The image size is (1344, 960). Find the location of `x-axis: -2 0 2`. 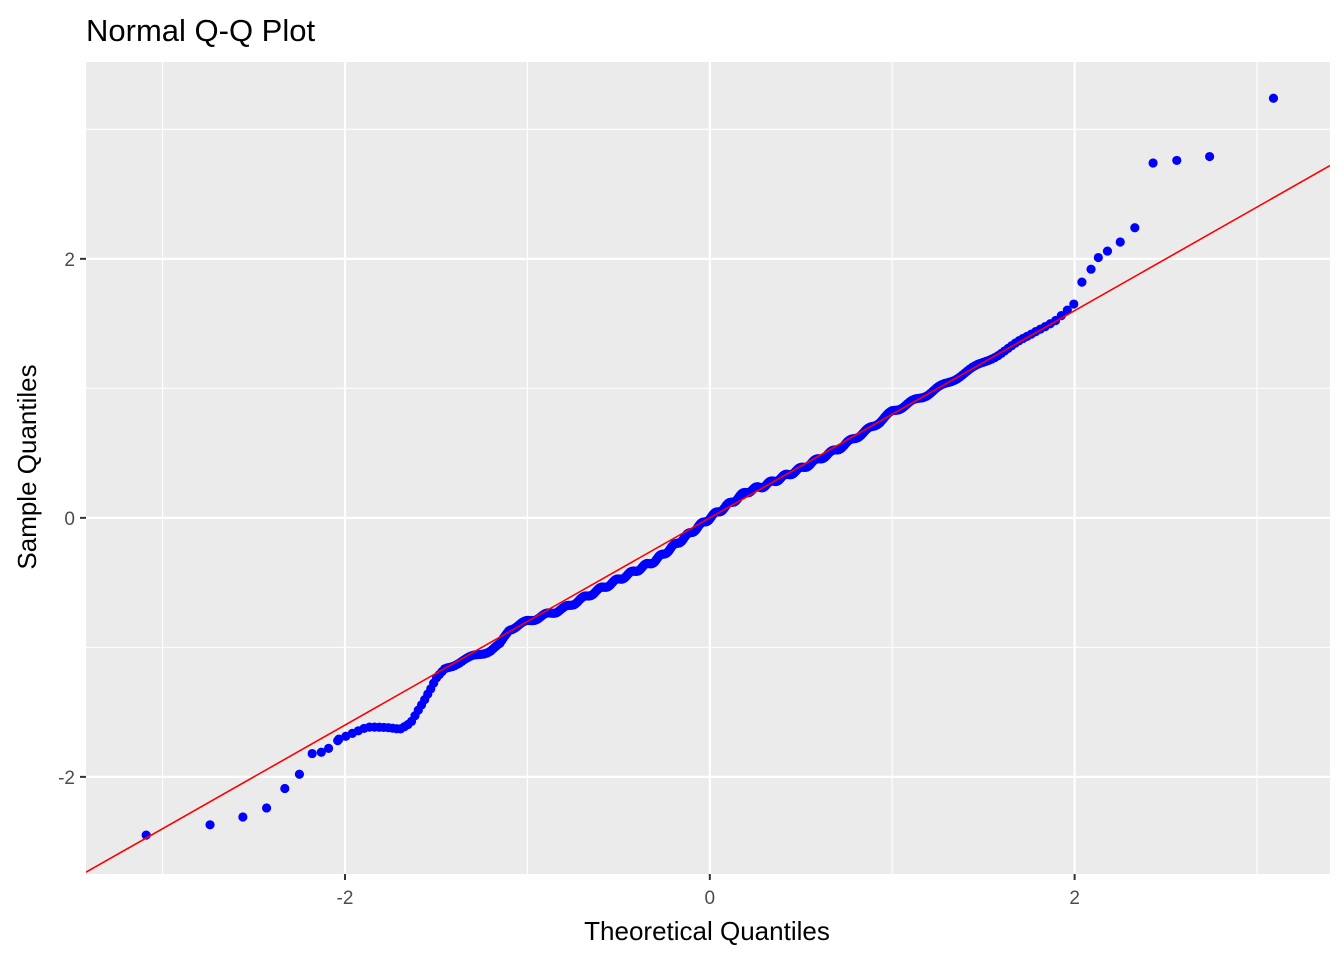

x-axis: -2 0 2 is located at coordinates (708, 891).